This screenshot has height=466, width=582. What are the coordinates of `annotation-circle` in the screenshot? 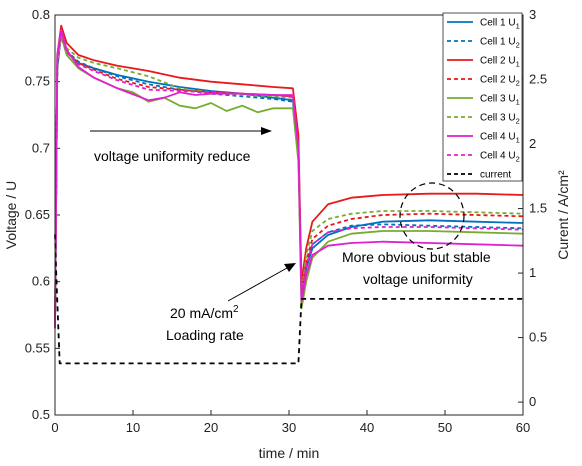 It's located at (432, 216).